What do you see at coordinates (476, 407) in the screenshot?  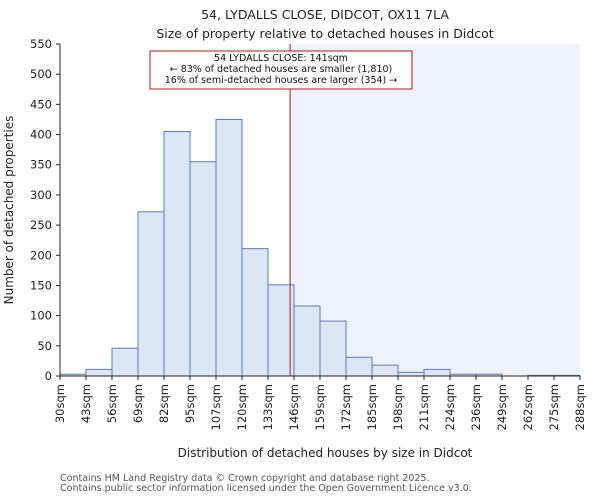 I see `x-tick-label: 236sqm` at bounding box center [476, 407].